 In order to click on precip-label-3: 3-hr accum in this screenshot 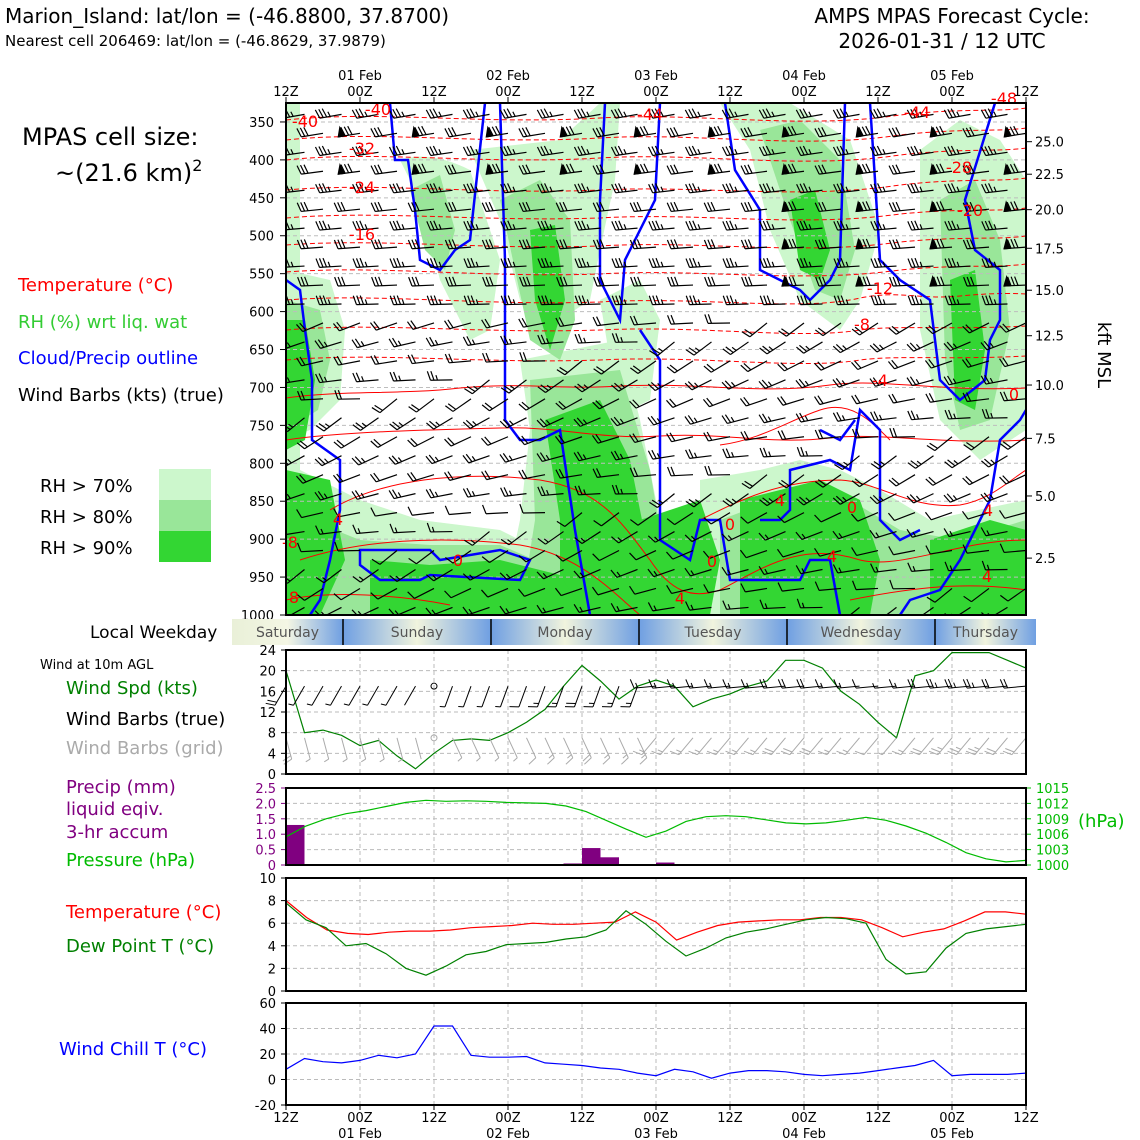, I will do `click(117, 832)`.